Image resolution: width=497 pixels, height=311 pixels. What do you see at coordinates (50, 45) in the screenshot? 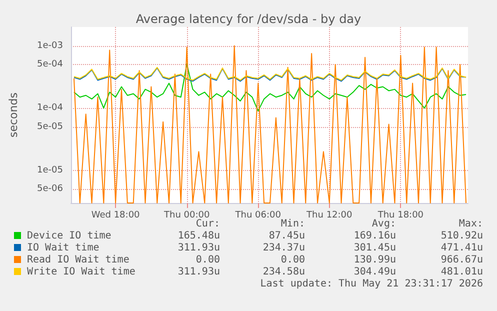
I see `y-tick-label: 1e-03` at bounding box center [50, 45].